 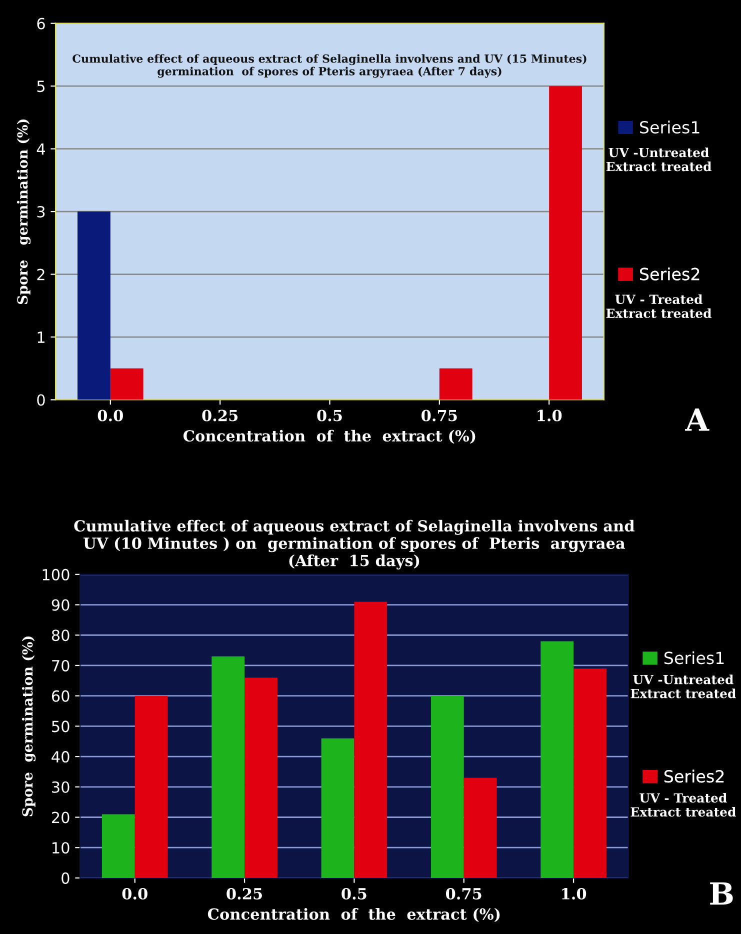 I want to click on y-tick-label: 80, so click(x=61, y=636).